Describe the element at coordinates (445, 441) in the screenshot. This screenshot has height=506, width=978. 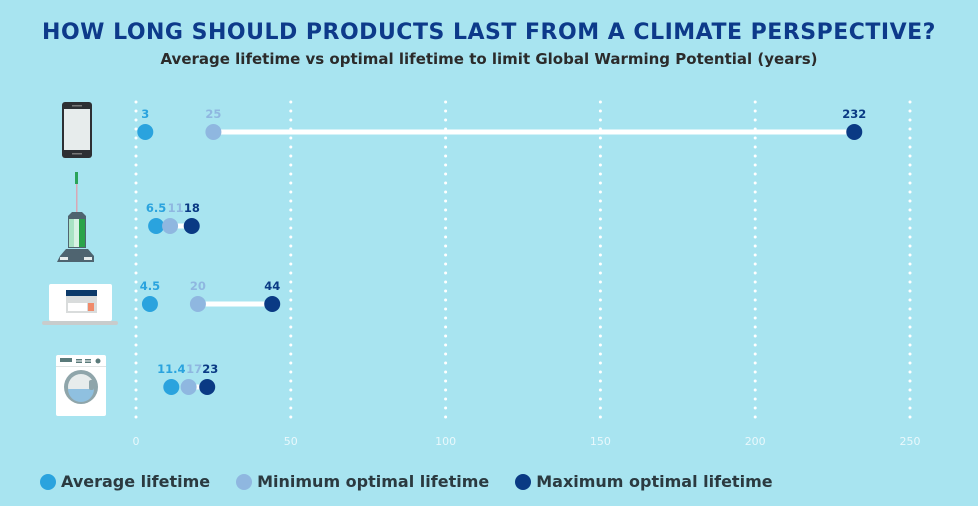
I see `x-tick-label: 100` at that location.